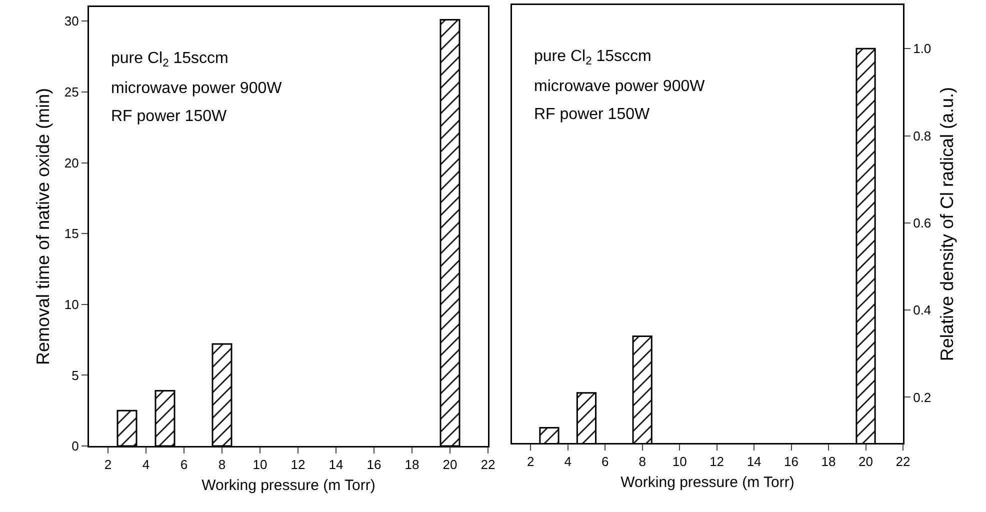  What do you see at coordinates (71, 92) in the screenshot?
I see `y-tick-label: 25` at bounding box center [71, 92].